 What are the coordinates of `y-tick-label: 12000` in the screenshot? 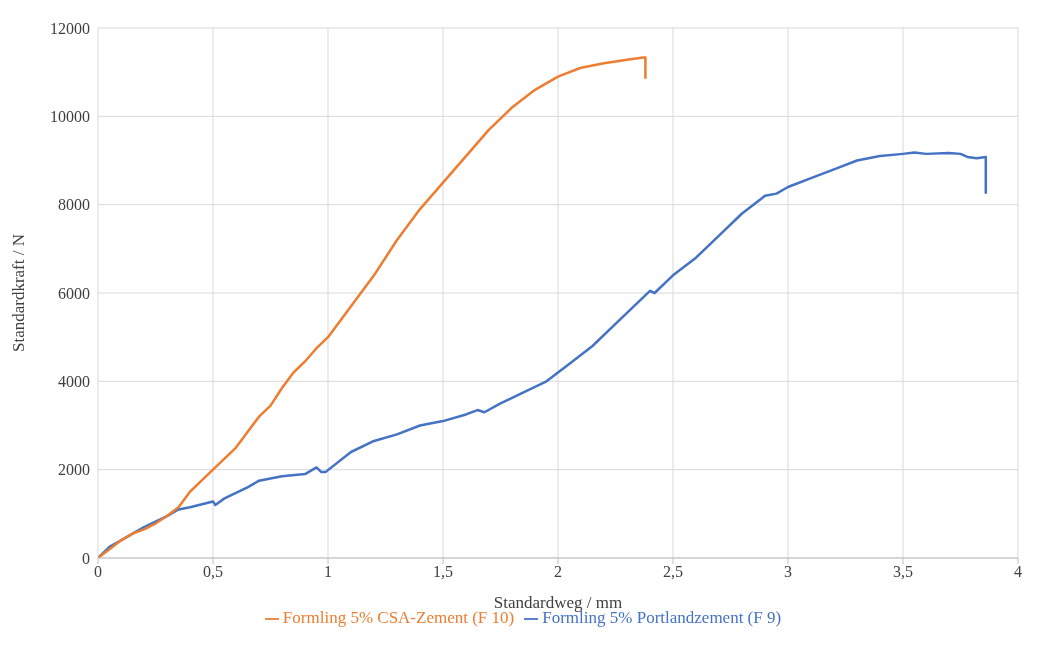 It's located at (70, 28).